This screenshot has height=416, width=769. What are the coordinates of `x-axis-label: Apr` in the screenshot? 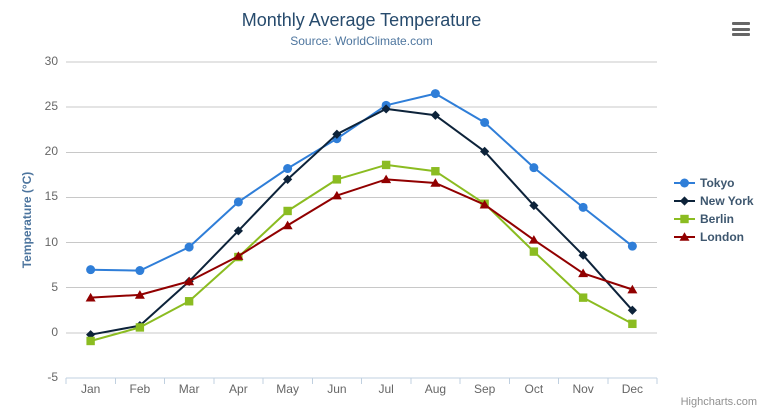 It's located at (238, 389).